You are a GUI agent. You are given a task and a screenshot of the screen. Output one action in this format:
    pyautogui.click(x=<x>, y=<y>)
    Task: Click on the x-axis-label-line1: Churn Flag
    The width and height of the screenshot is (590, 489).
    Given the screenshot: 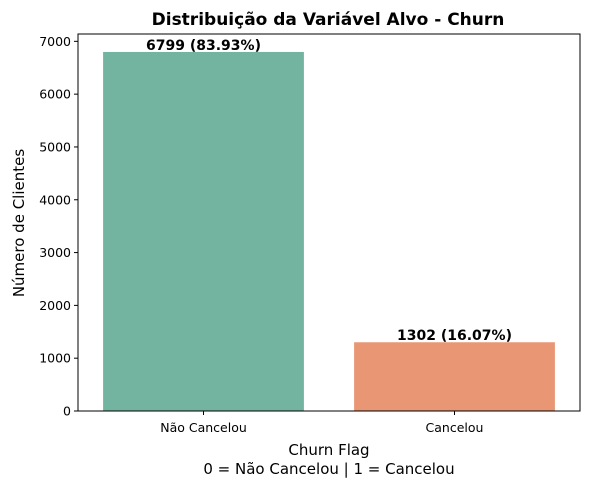 What is the action you would take?
    pyautogui.click(x=328, y=450)
    